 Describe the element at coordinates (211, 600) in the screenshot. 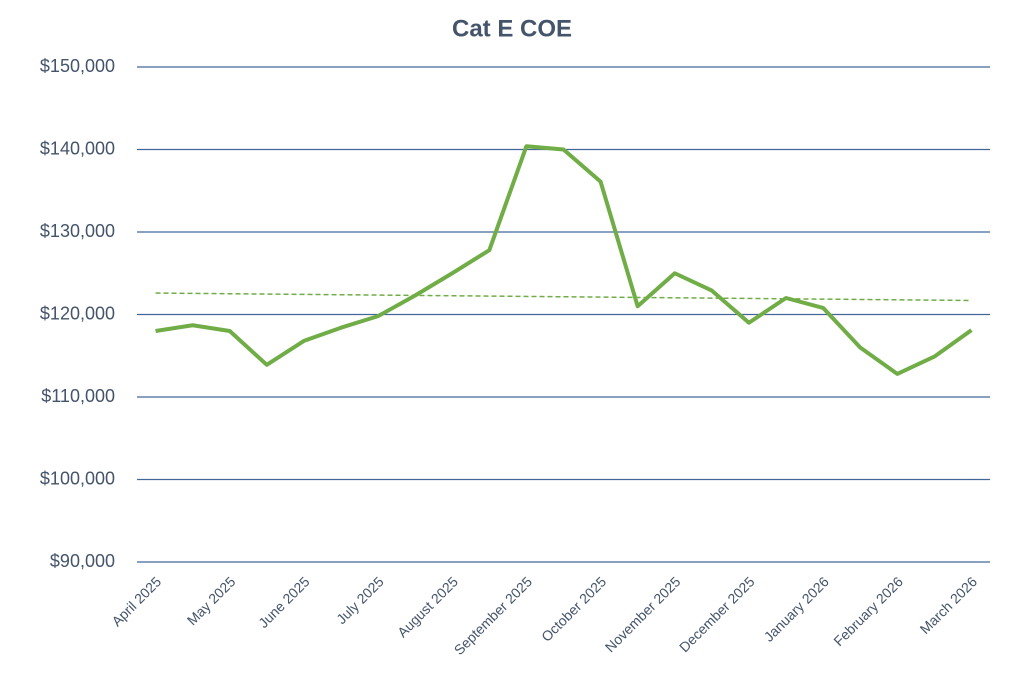

I see `x-tick-label: May 2025` at that location.